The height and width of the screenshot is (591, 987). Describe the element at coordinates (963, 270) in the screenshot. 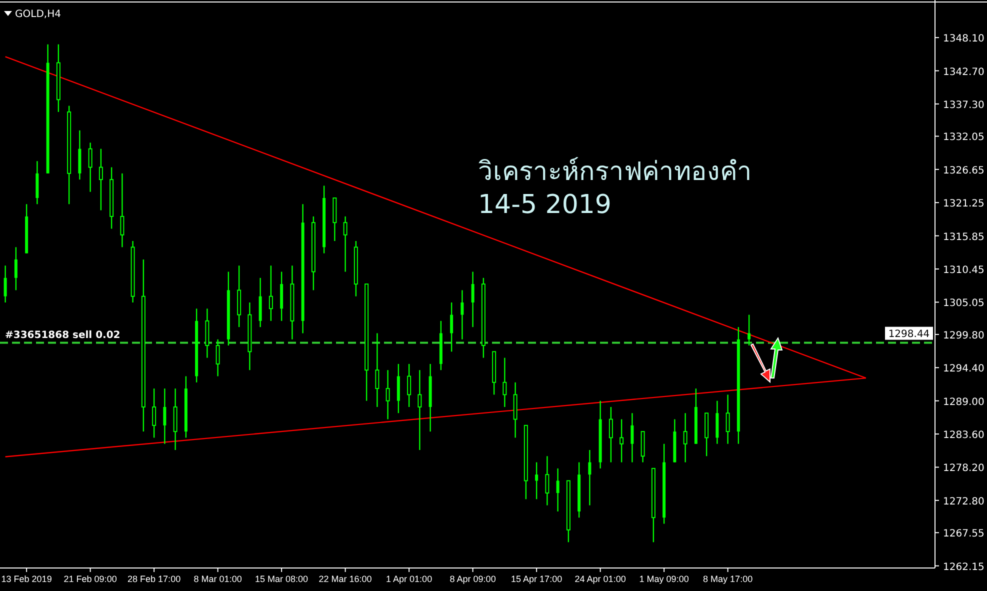

I see `y-tick-label: 1310.45` at that location.